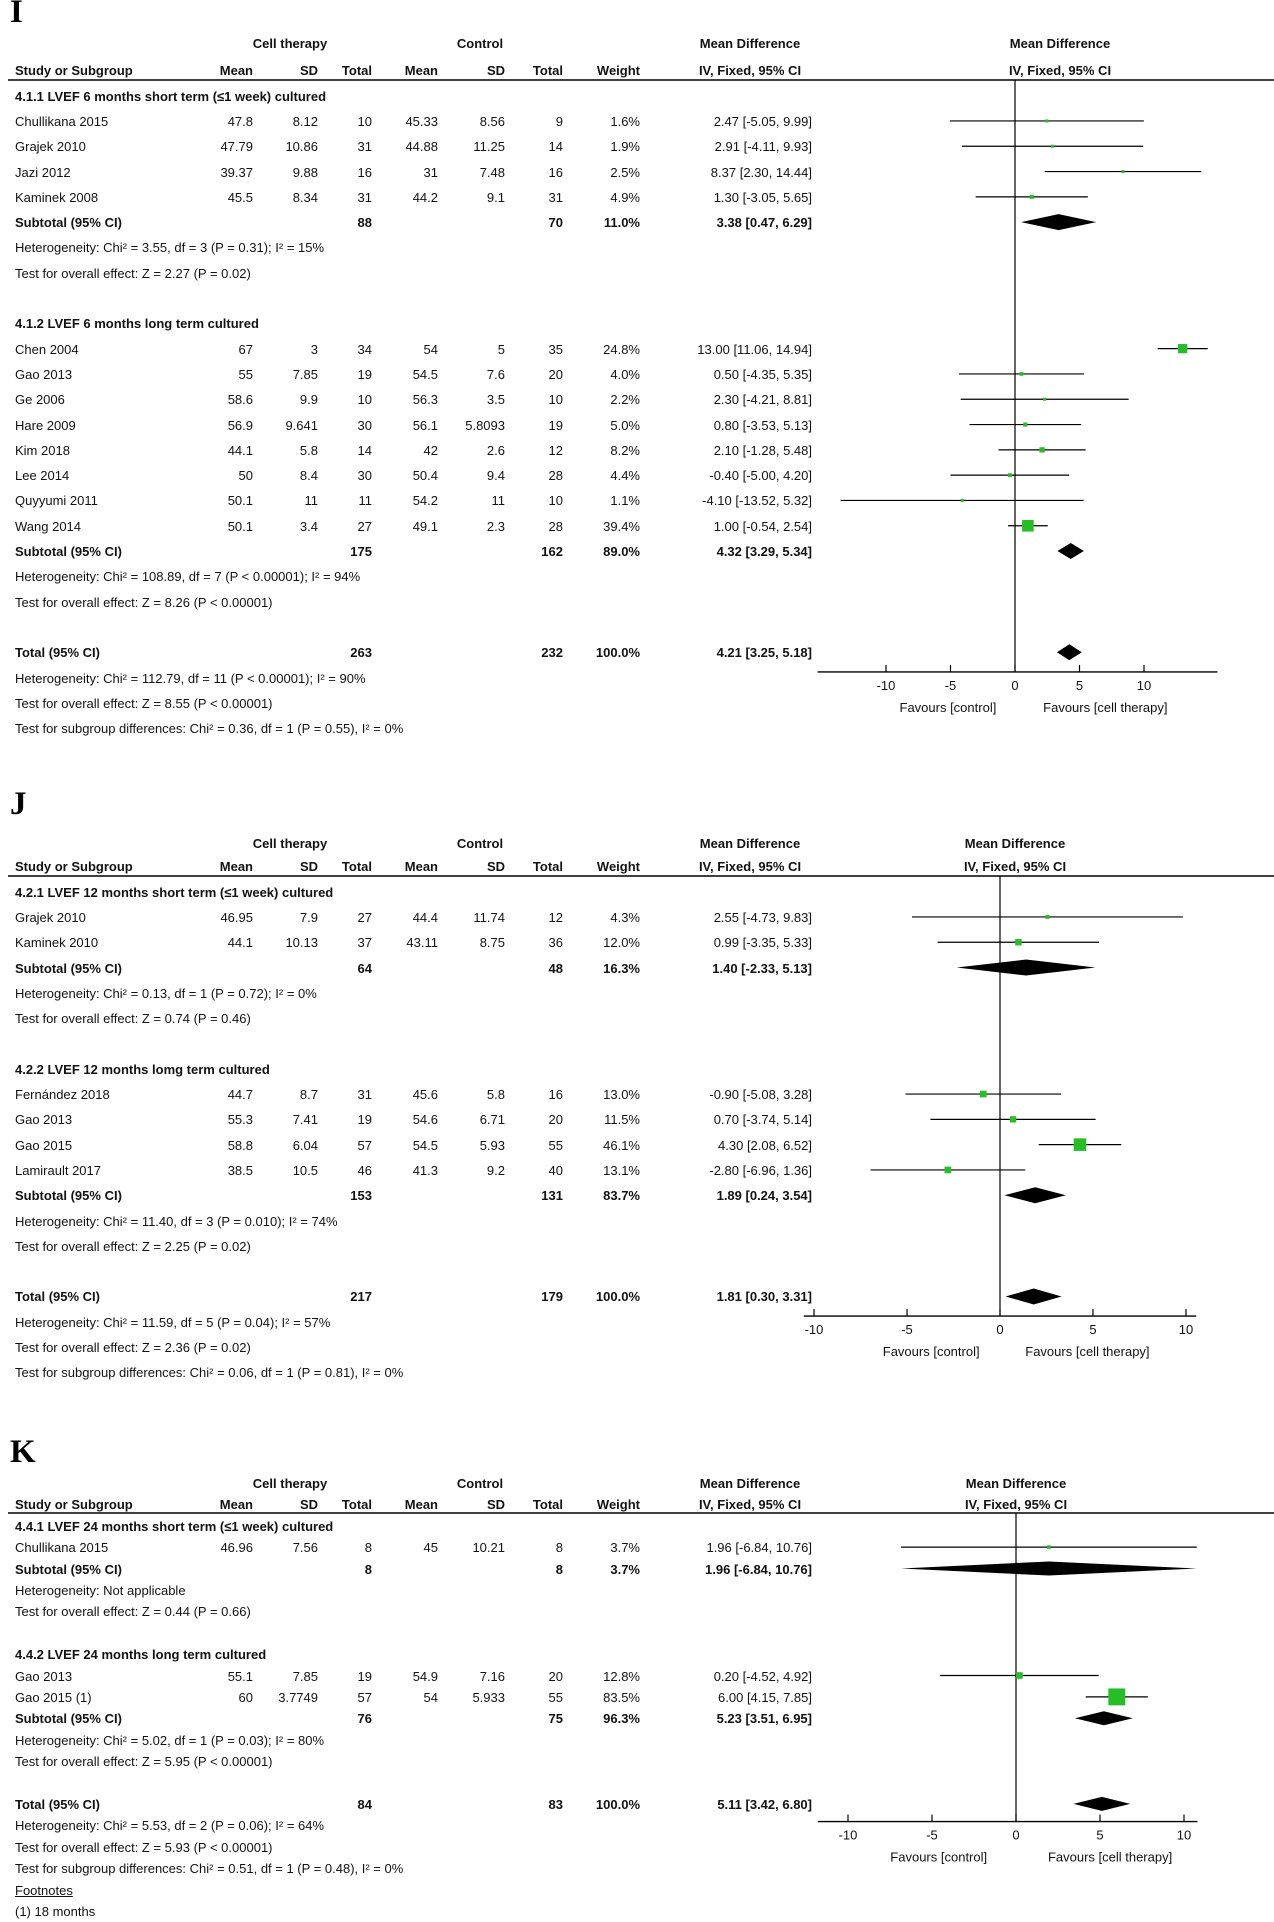 The width and height of the screenshot is (1274, 1922). I want to click on cell-value: 55, so click(555, 1697).